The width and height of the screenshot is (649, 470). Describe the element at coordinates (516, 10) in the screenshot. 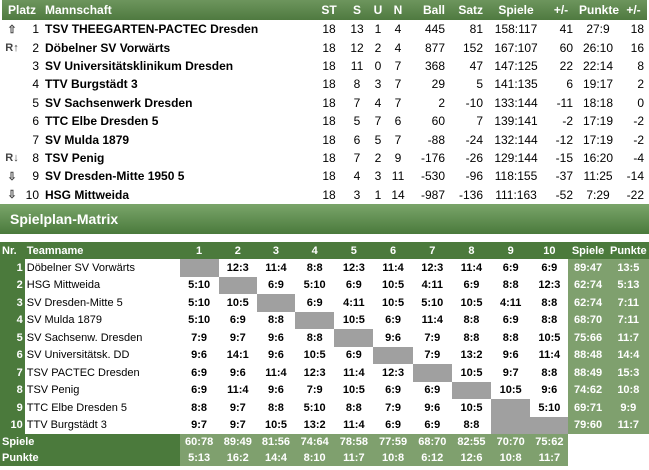

I see `header-spiele: Spiele` at that location.